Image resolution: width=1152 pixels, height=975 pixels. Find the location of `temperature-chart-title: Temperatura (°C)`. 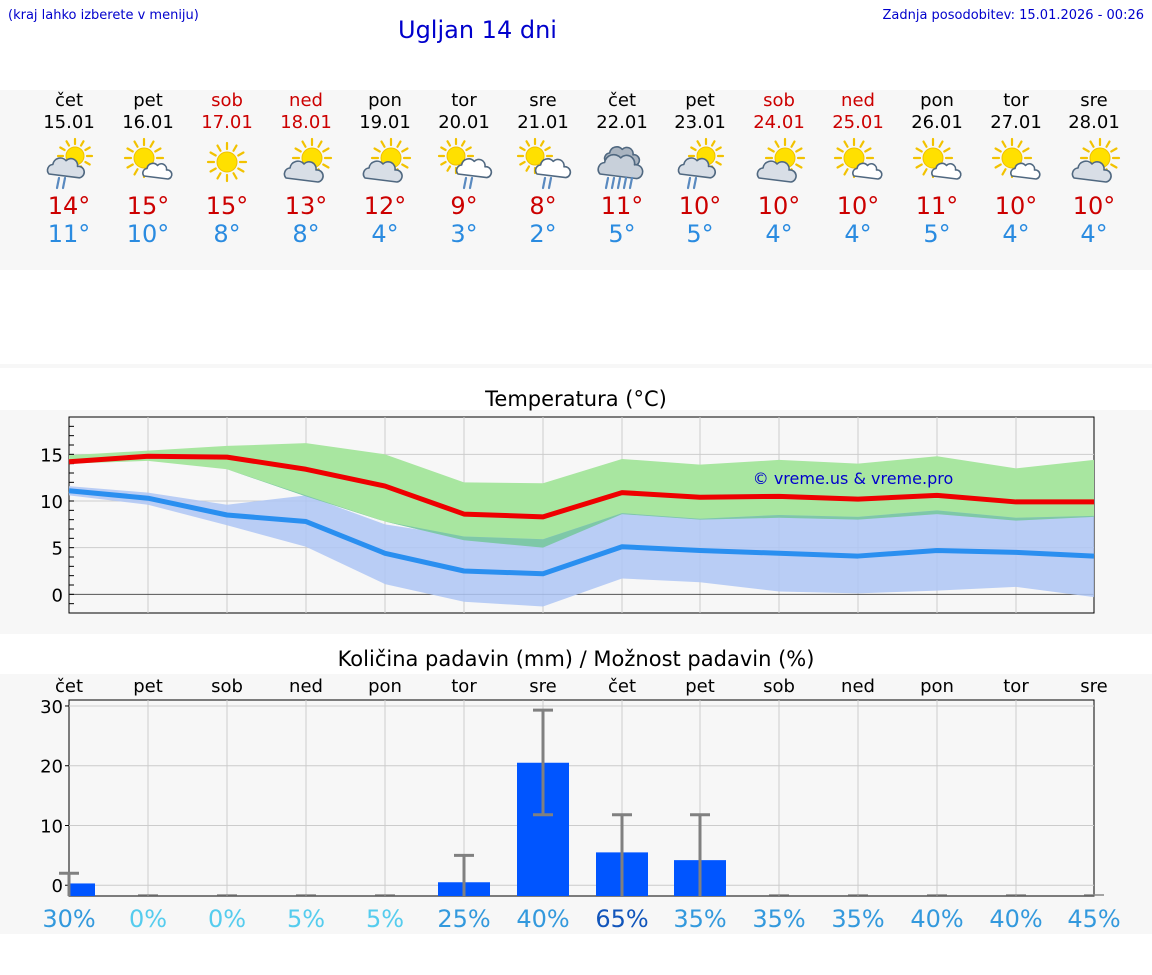

temperature-chart-title: Temperatura (°C) is located at coordinates (576, 399).